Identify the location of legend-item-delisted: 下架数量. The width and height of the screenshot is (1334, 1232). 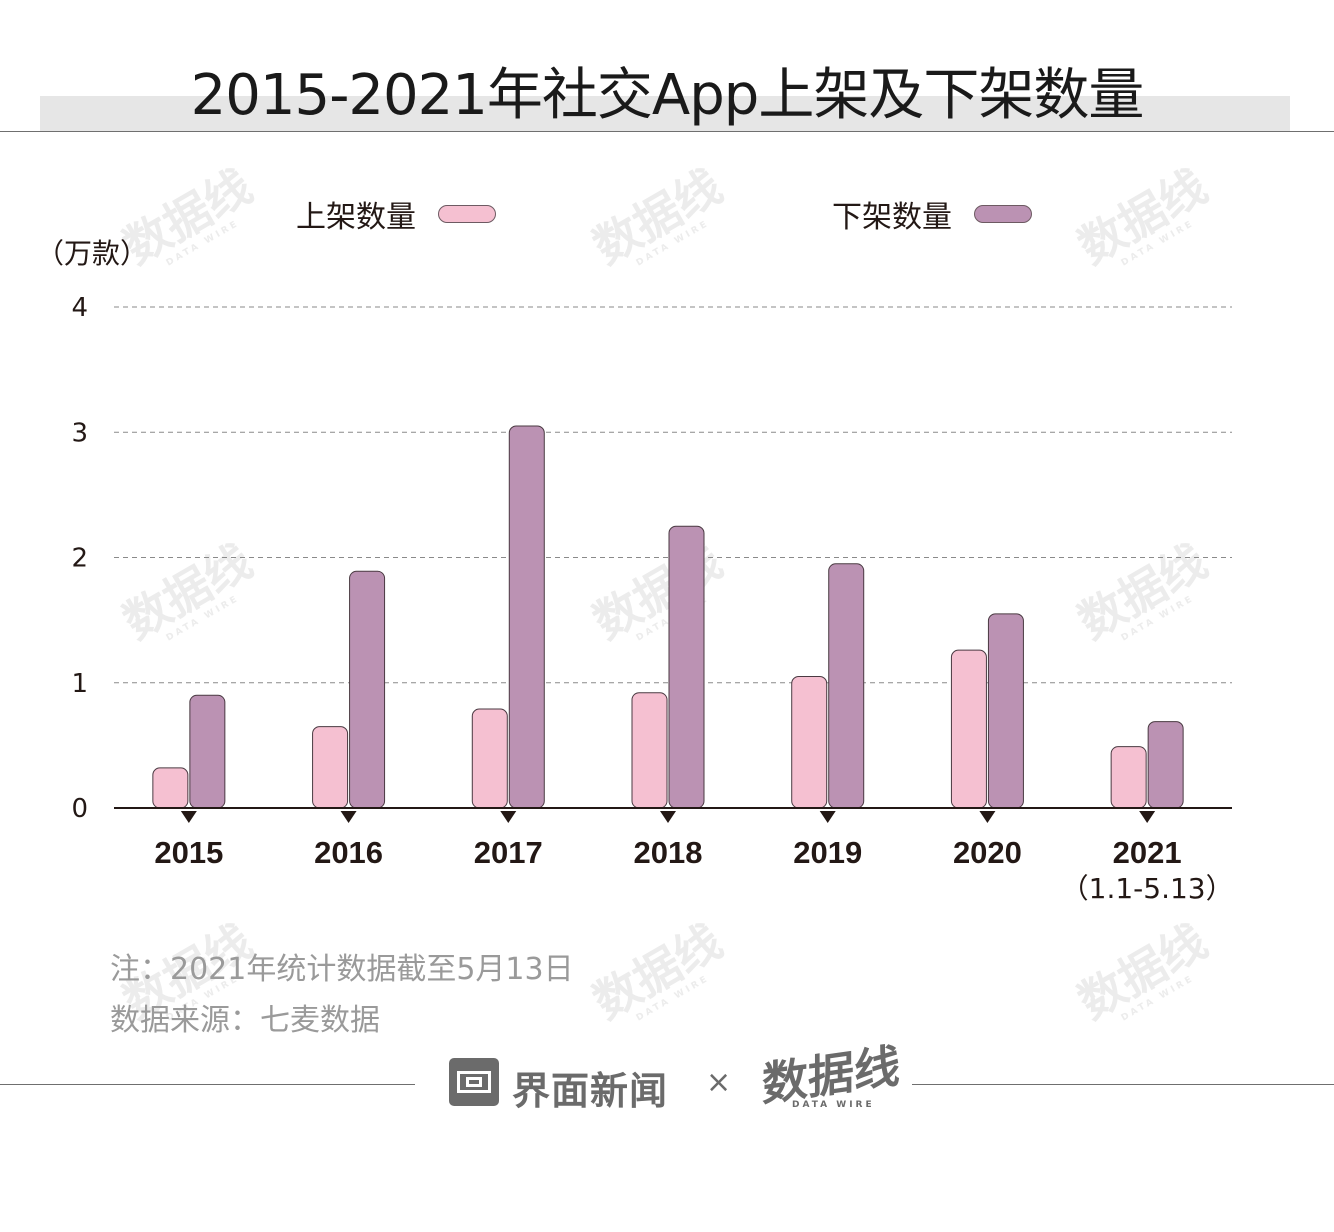
(932, 214).